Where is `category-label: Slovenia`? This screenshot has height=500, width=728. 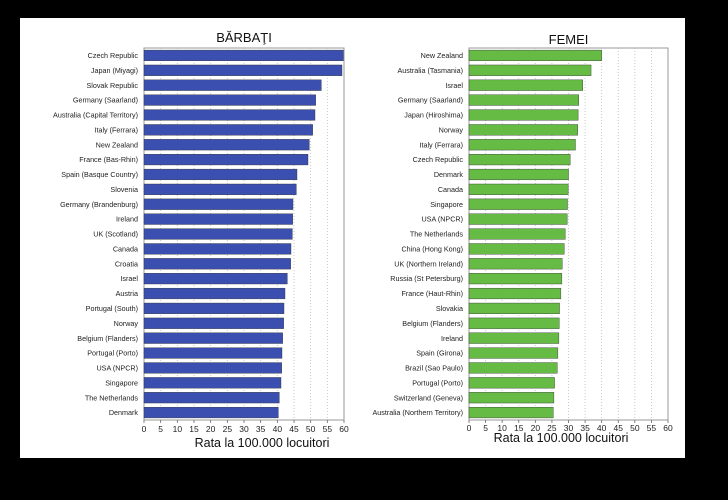
category-label: Slovenia is located at coordinates (124, 189).